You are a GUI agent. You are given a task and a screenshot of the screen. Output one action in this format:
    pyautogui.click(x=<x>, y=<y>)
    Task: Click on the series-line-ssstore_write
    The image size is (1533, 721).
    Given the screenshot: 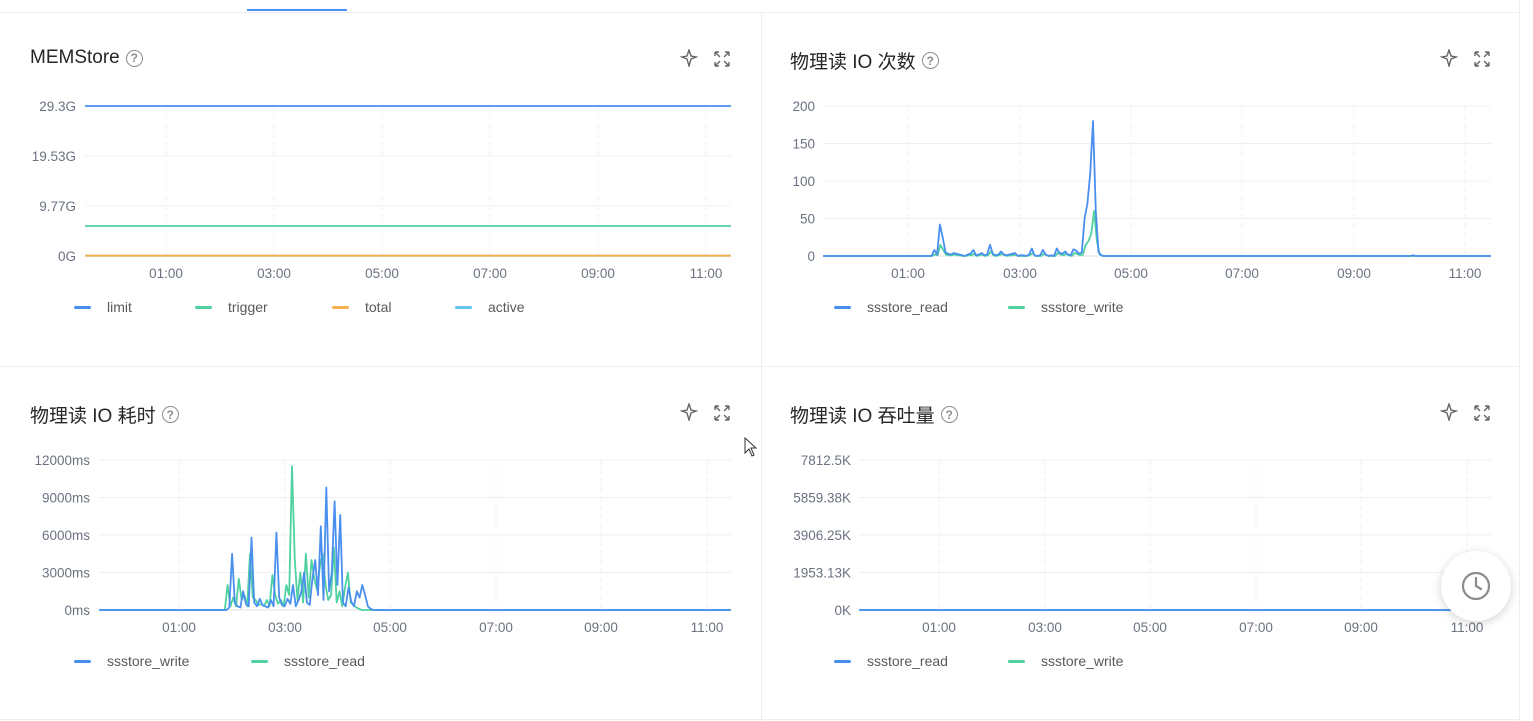 What is the action you would take?
    pyautogui.click(x=415, y=548)
    